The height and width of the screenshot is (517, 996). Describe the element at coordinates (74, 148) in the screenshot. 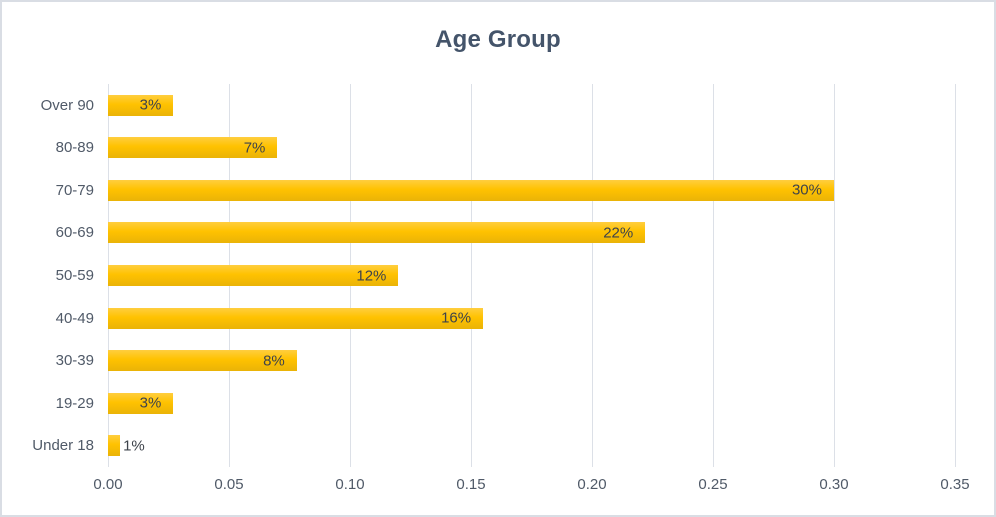

I see `category-label: 80-89` at that location.